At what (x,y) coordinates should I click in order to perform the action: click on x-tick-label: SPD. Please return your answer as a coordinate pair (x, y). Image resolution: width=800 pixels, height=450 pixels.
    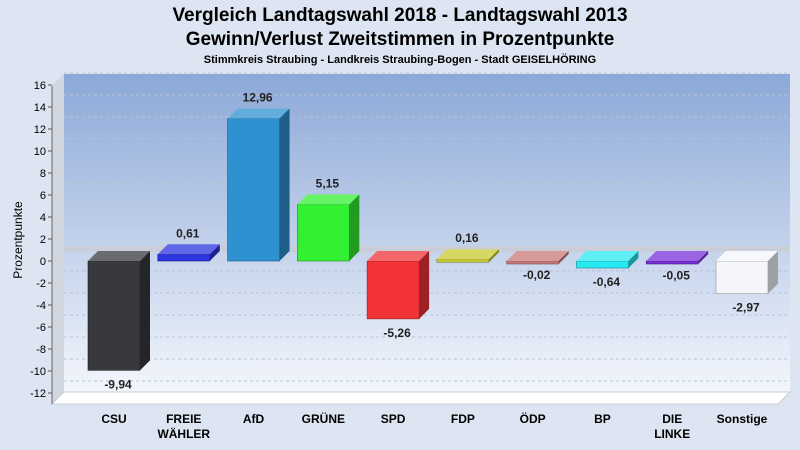
    Looking at the image, I should click on (393, 419).